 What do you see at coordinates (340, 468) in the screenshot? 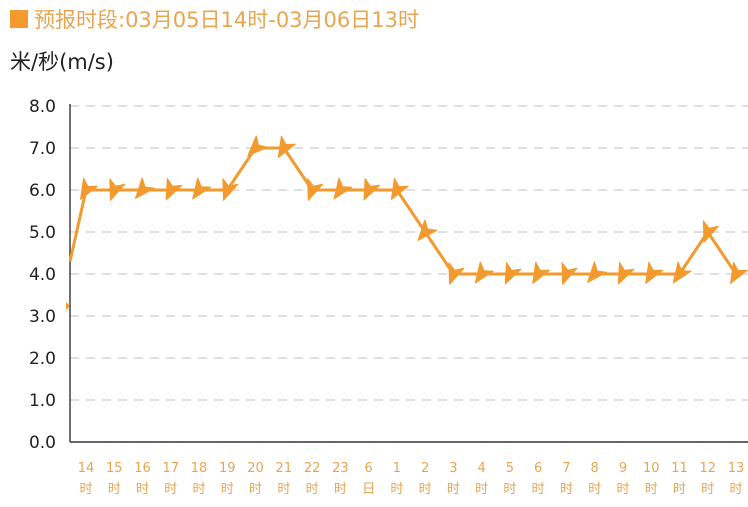
I see `x-tick-label: 23` at bounding box center [340, 468].